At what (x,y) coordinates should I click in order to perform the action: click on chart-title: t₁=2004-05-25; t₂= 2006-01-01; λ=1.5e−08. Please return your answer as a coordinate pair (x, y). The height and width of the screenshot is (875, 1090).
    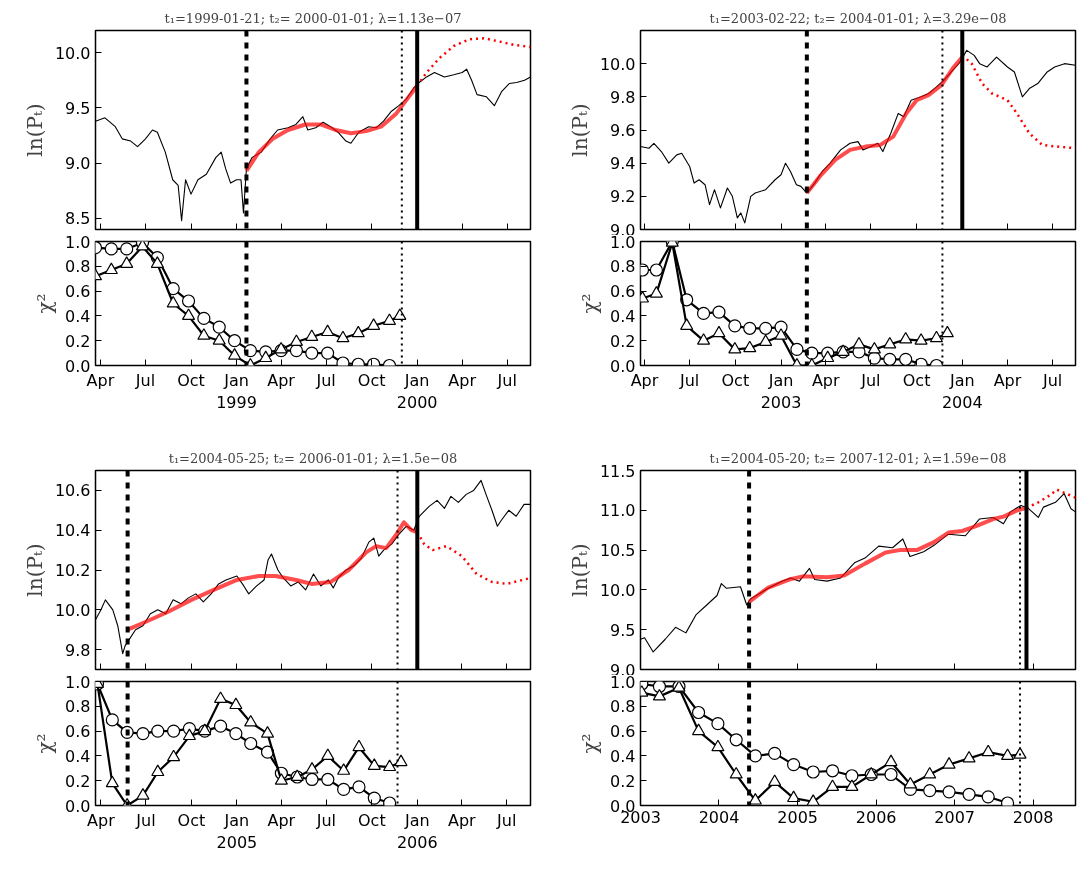
    Looking at the image, I should click on (313, 458).